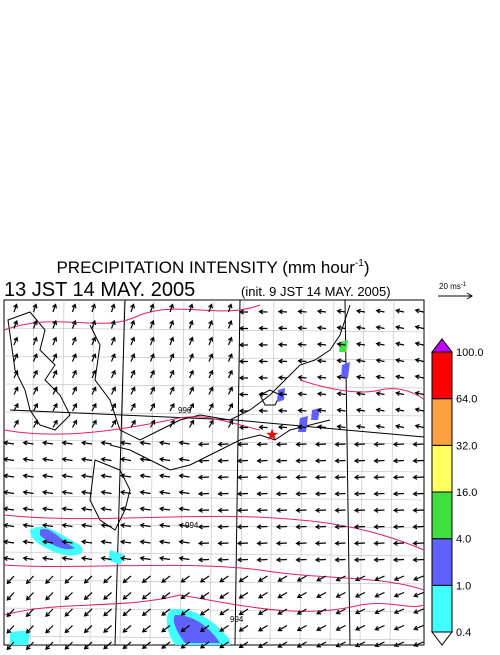 This screenshot has height=655, width=500. I want to click on title: PRECIPITATION INTENSITY (mm hour-1), so click(212, 267).